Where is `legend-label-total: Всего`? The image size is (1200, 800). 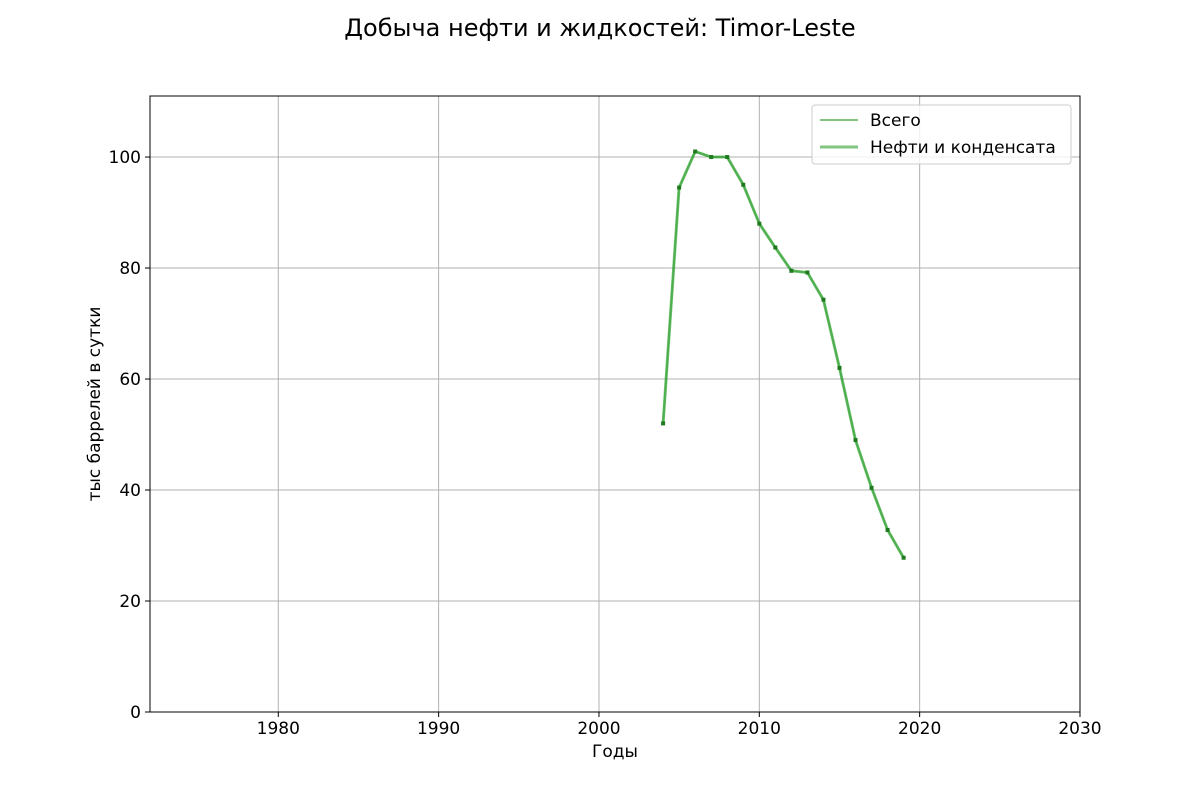 legend-label-total: Всего is located at coordinates (895, 121).